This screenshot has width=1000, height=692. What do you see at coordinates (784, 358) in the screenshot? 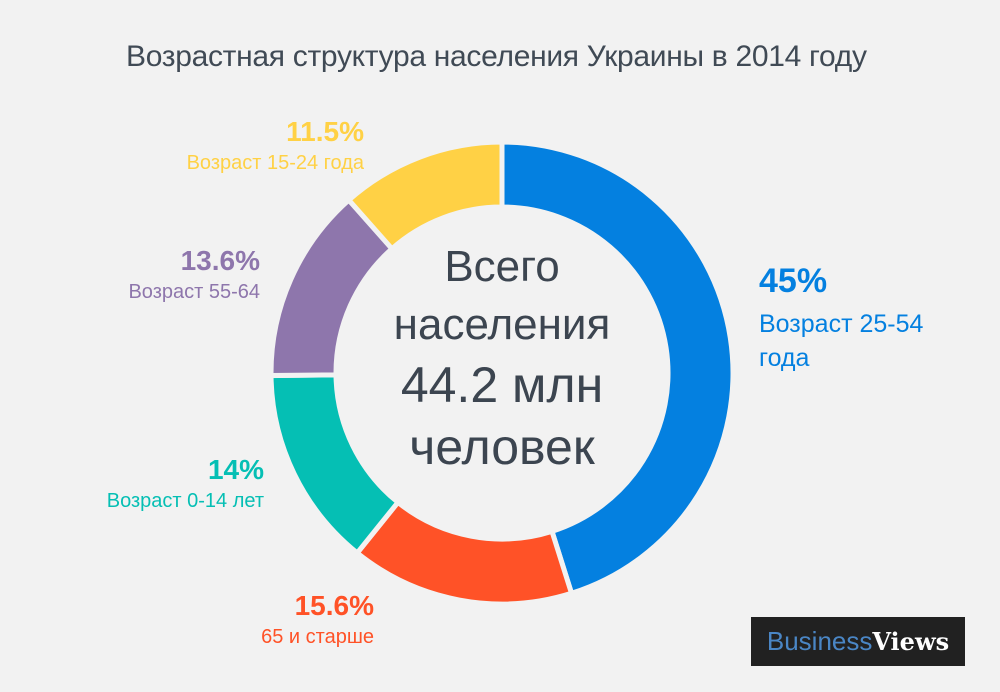
I see `desc-25-54-line2: года` at bounding box center [784, 358].